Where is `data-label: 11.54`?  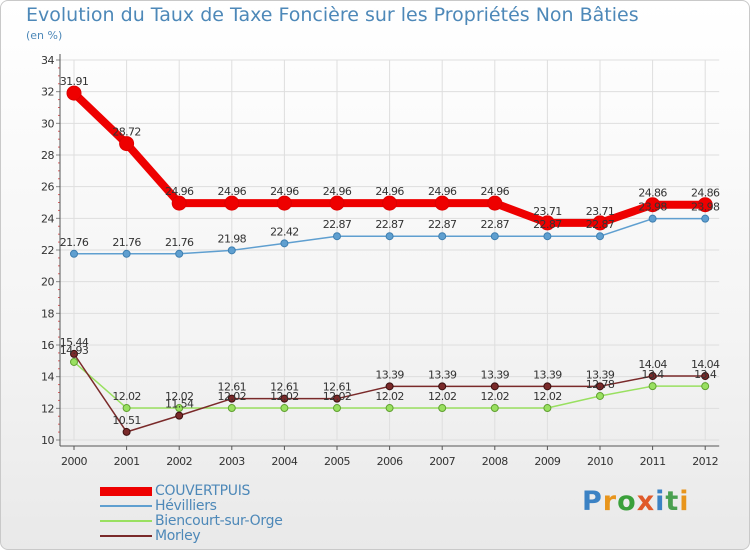
data-label: 11.54 is located at coordinates (179, 404).